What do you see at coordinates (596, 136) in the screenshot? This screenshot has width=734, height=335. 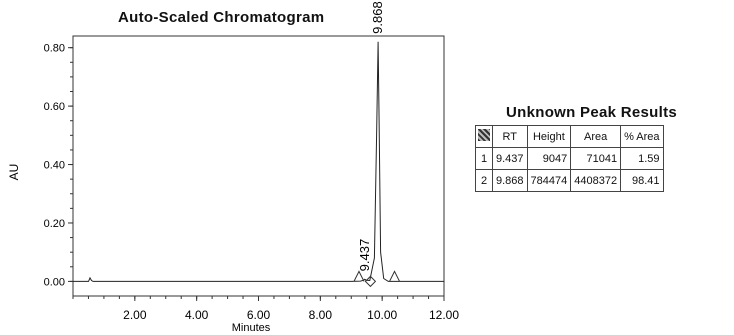 I see `column-header-area: Area` at bounding box center [596, 136].